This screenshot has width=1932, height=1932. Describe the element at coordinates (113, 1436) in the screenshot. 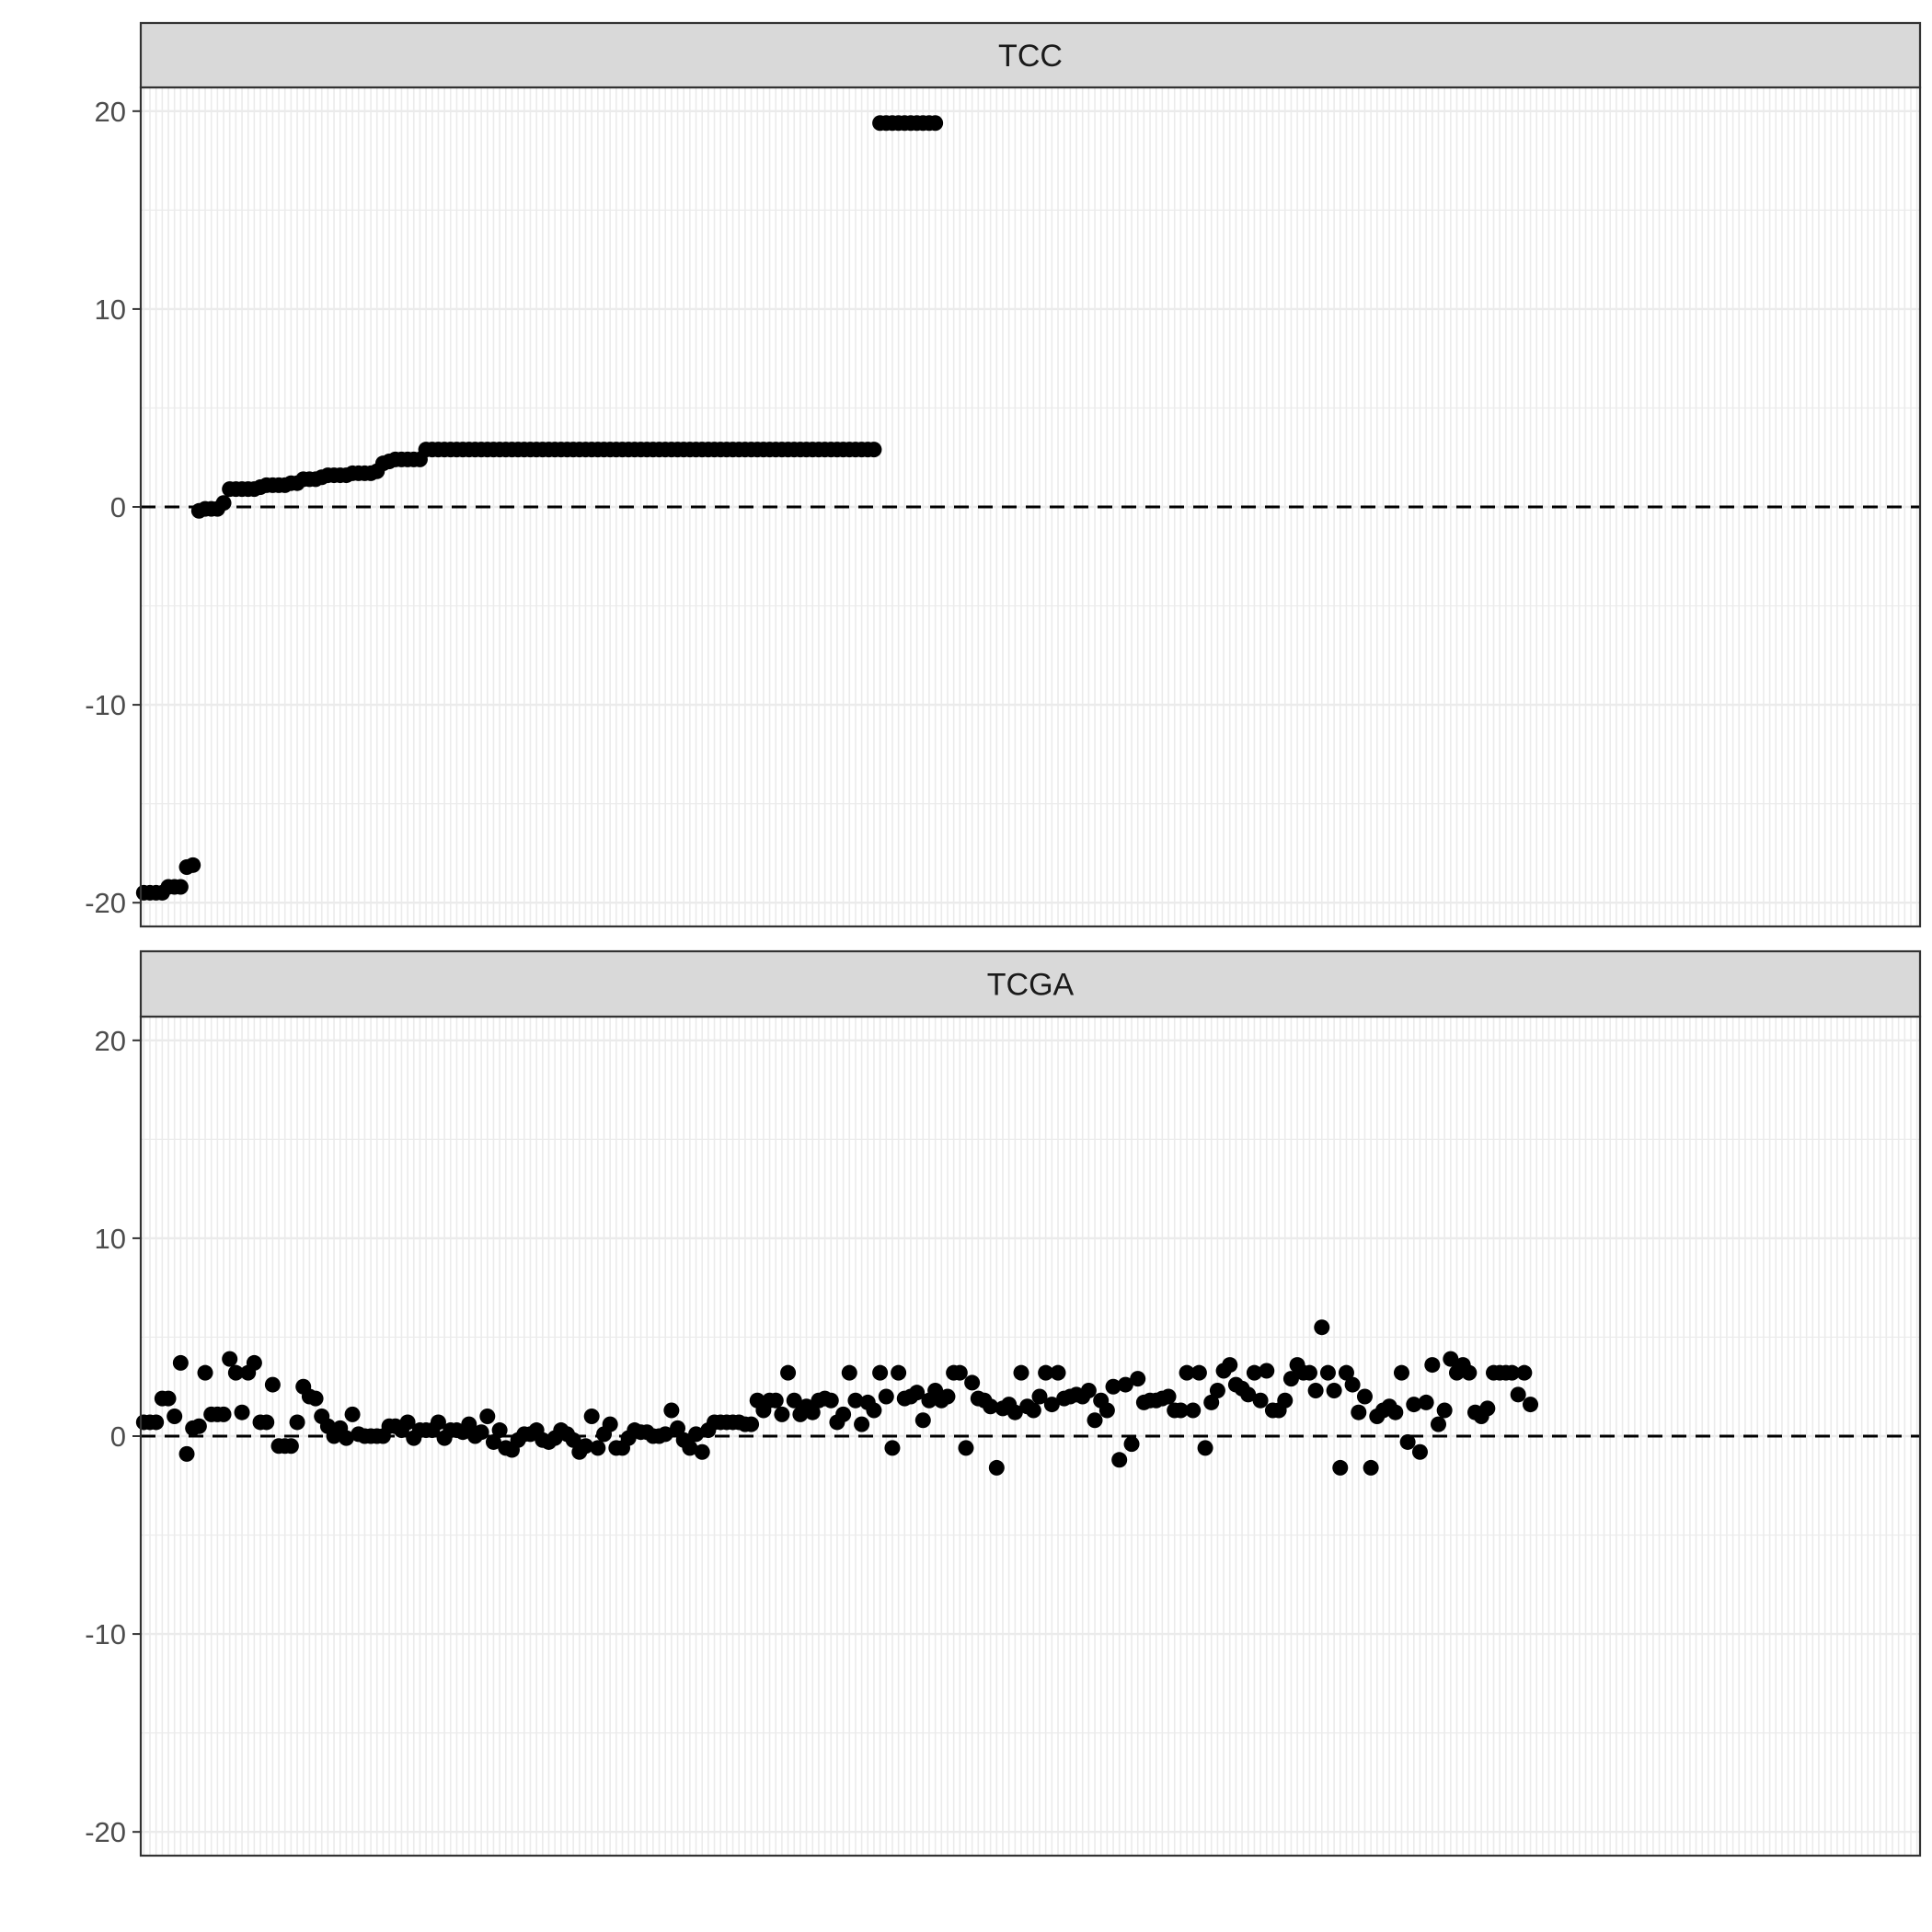

I see `y-axis: -20 -10 0 10 20` at that location.